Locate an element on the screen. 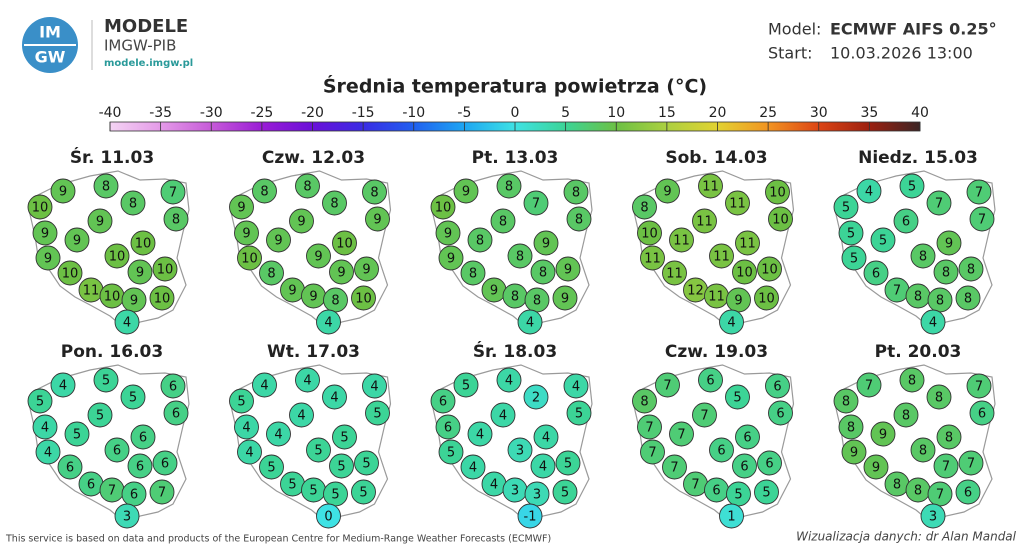 This screenshot has height=549, width=1024. station-value: 2 is located at coordinates (536, 398).